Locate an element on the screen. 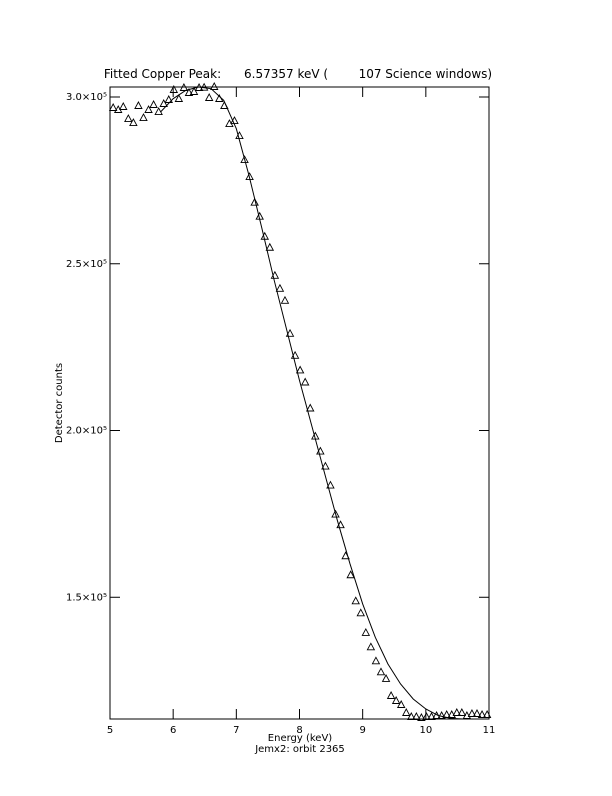  x-tick-label: 10 is located at coordinates (425, 730).